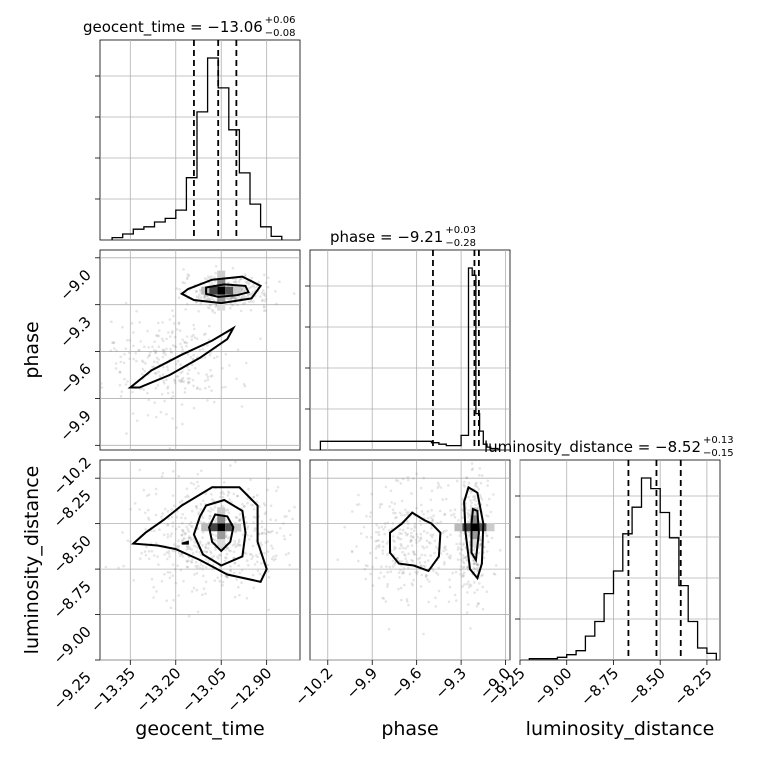 This screenshot has width=760, height=760. What do you see at coordinates (200, 140) in the screenshot?
I see `panel-frame` at bounding box center [200, 140].